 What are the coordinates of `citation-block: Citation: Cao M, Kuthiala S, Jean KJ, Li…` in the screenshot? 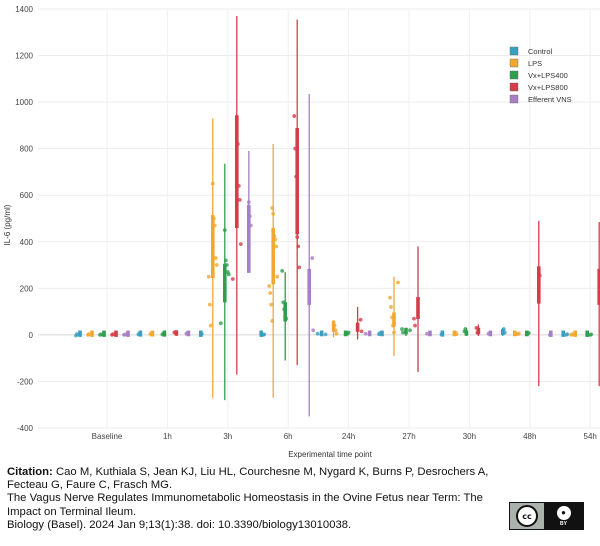 It's located at (257, 499).